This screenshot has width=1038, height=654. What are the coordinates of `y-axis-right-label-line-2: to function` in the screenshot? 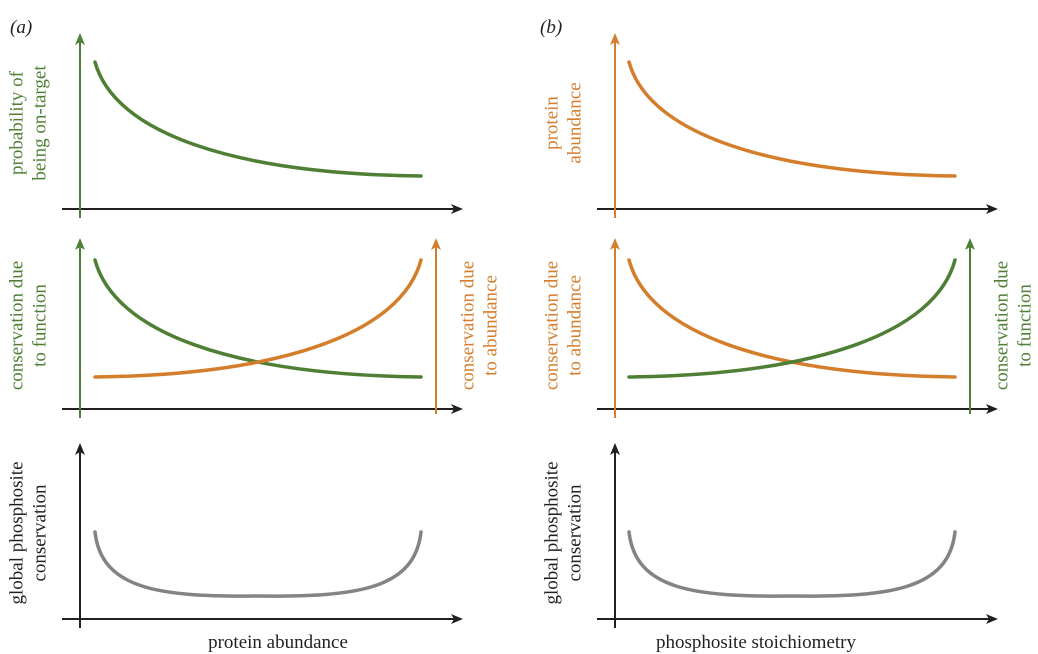 It's located at (1025, 325).